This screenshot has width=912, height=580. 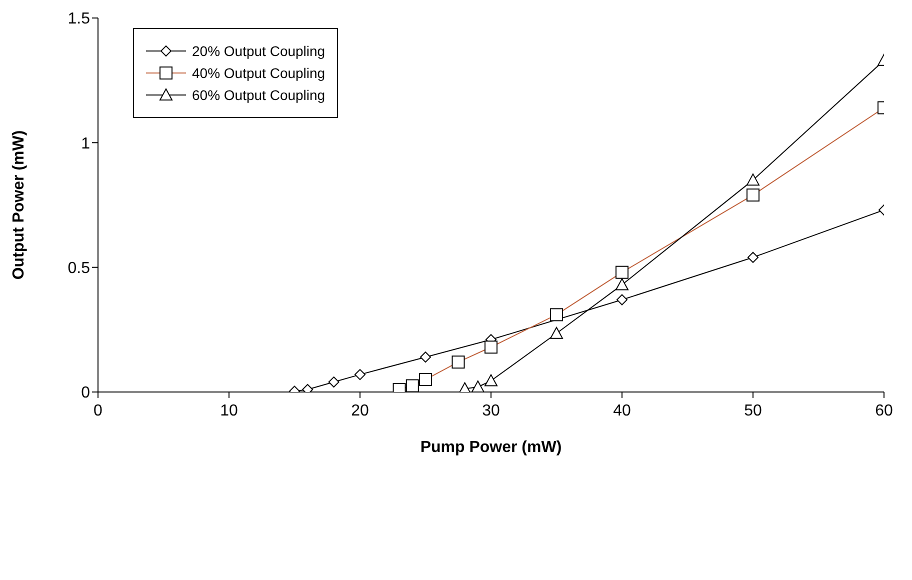 What do you see at coordinates (753, 411) in the screenshot?
I see `x-tick-label: 50` at bounding box center [753, 411].